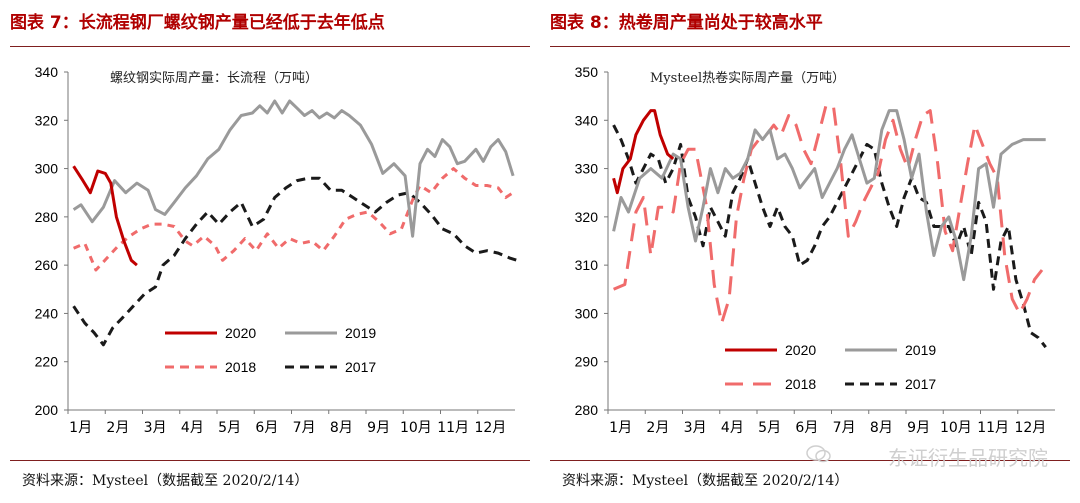 This screenshot has height=503, width=1080. What do you see at coordinates (686, 23) in the screenshot?
I see `chart-title: 图表 8：热卷周产量尚处于较高水平` at bounding box center [686, 23].